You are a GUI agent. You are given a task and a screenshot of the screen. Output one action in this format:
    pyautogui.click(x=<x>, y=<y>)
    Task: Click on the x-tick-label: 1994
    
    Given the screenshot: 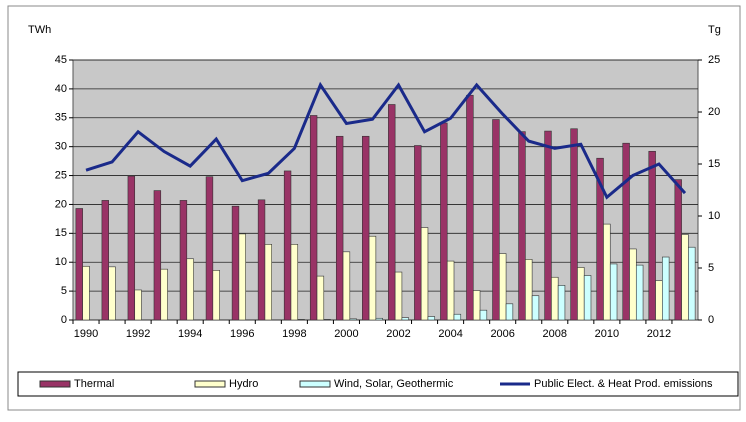 What is the action you would take?
    pyautogui.click(x=190, y=334)
    